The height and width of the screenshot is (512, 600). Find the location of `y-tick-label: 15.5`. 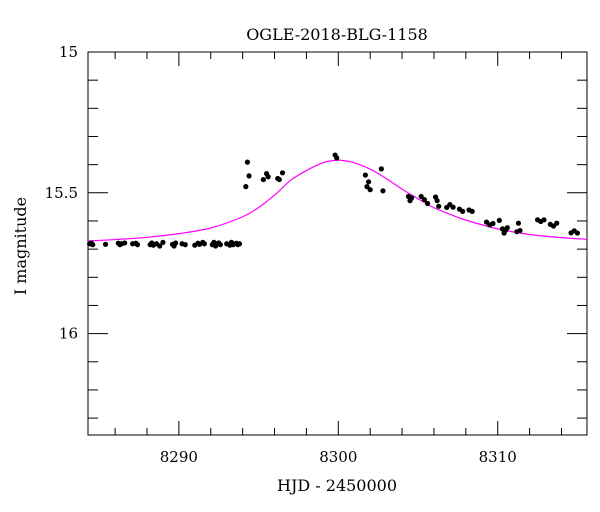

y-tick-label: 15.5 is located at coordinates (61, 193).